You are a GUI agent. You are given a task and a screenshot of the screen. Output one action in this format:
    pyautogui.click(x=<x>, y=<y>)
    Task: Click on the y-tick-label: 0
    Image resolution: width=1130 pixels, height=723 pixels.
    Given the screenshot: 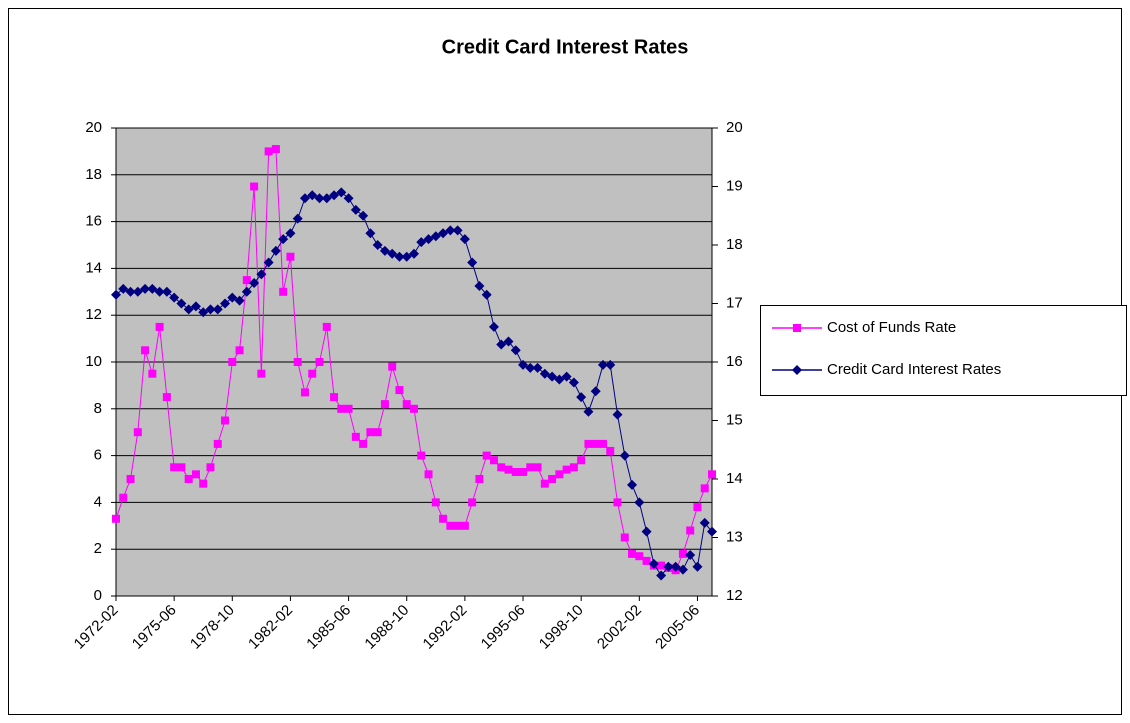 What is the action you would take?
    pyautogui.click(x=98, y=595)
    